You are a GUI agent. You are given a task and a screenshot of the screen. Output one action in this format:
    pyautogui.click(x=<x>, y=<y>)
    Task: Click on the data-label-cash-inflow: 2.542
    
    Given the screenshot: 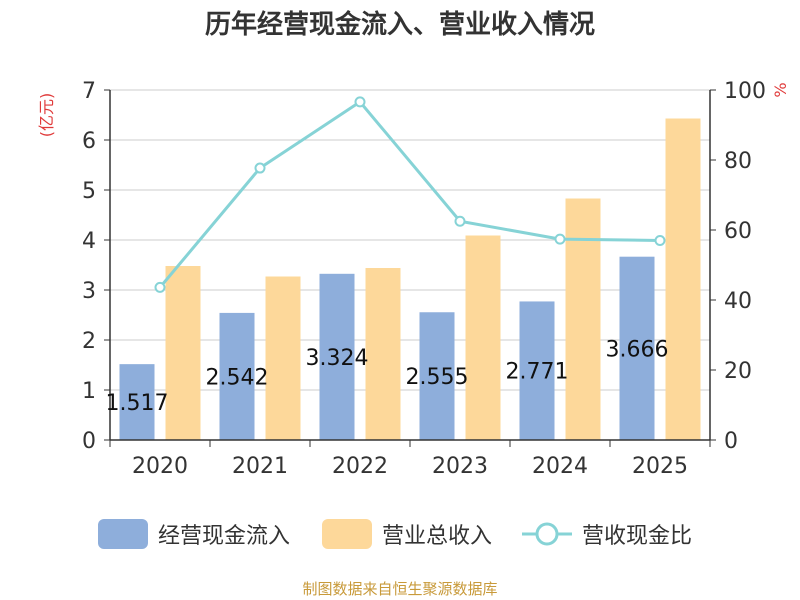 What is the action you would take?
    pyautogui.click(x=237, y=377)
    